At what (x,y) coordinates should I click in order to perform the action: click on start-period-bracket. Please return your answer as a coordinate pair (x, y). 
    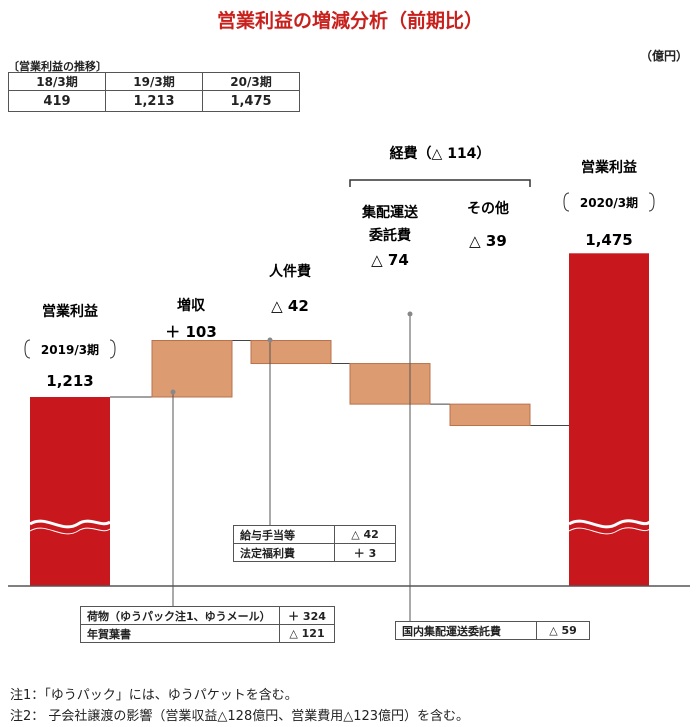
    Looking at the image, I should click on (70, 349).